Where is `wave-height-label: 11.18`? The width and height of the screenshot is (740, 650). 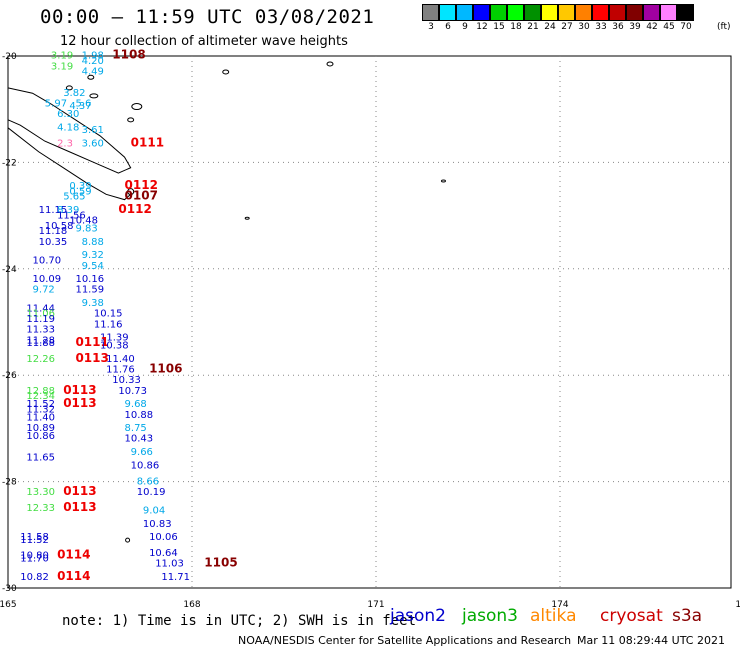 wave-height-label: 11.18 is located at coordinates (53, 231).